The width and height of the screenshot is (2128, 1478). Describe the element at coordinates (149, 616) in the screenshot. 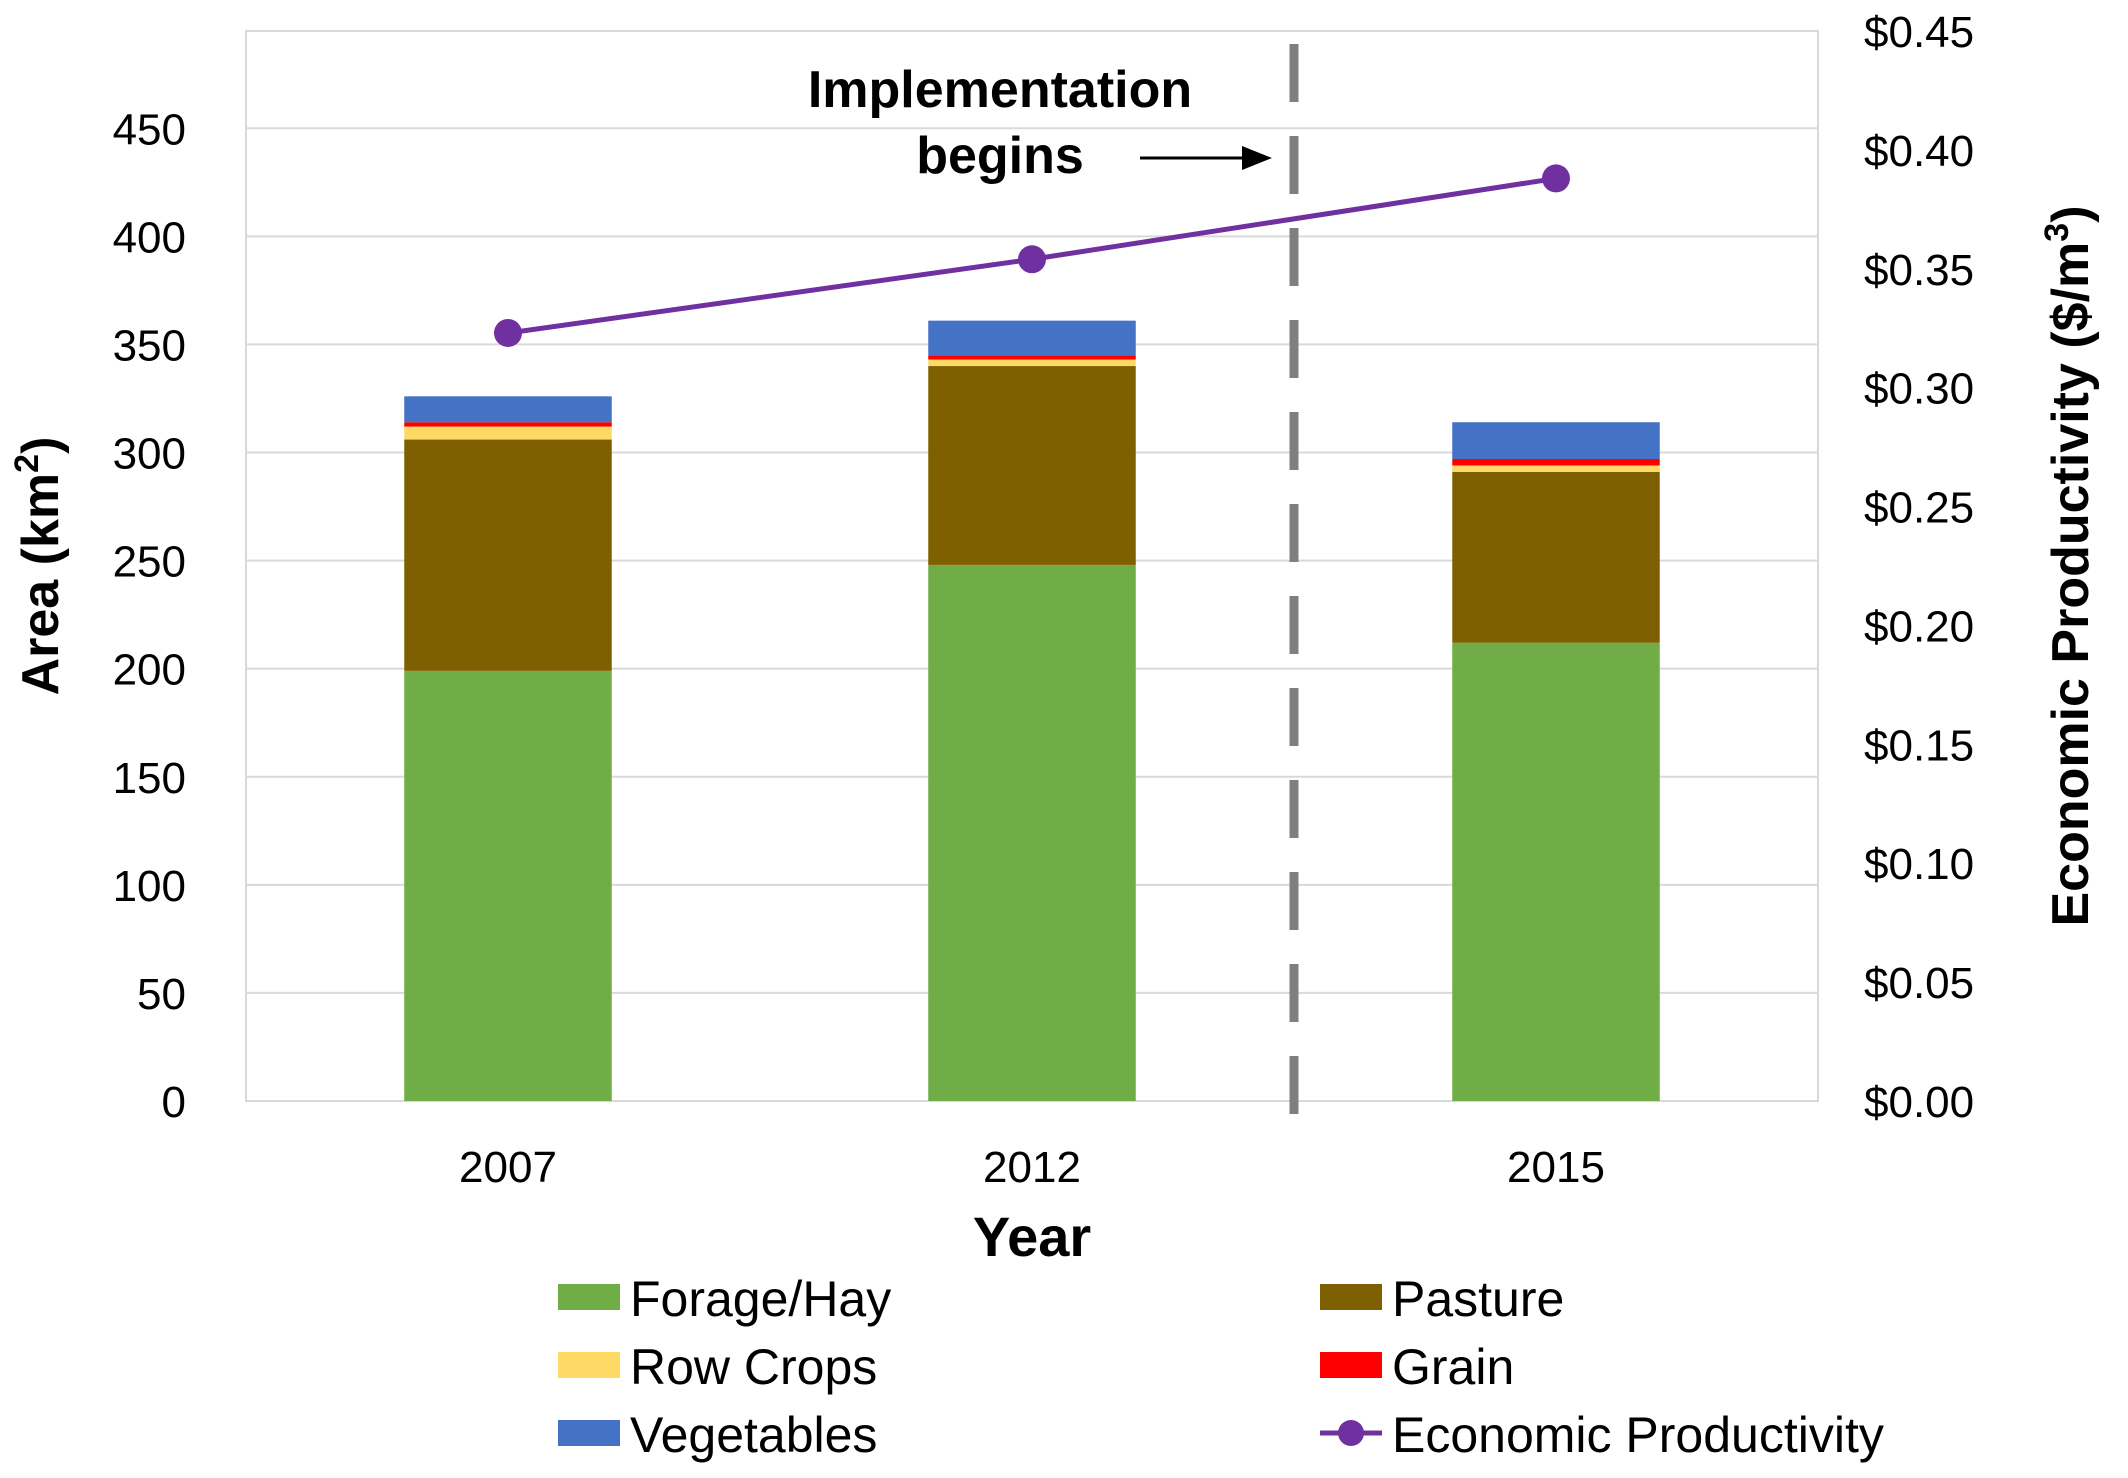

I see `y-axis-ticks: 0 50 100 150 200 250 300 350 400 450` at that location.